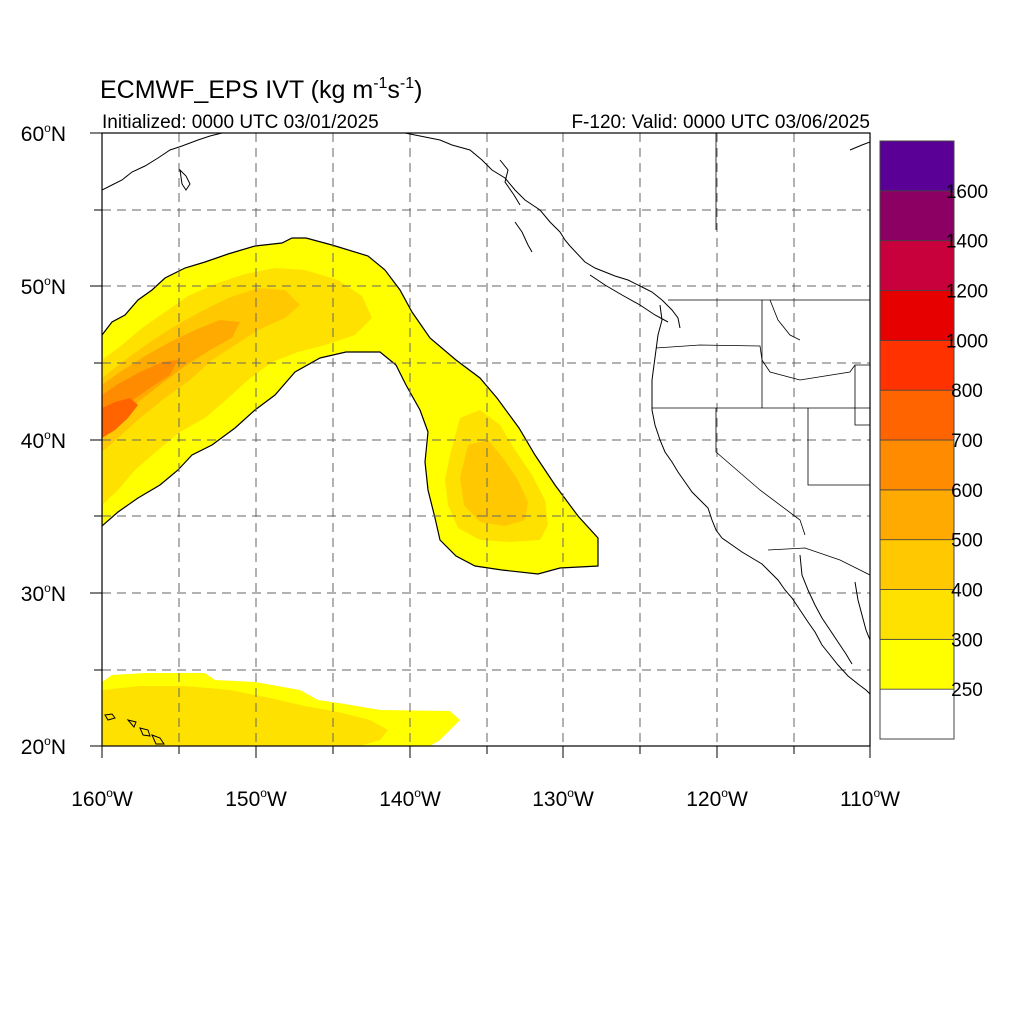 This screenshot has height=1024, width=1024. I want to click on west-coast, so click(760, 499).